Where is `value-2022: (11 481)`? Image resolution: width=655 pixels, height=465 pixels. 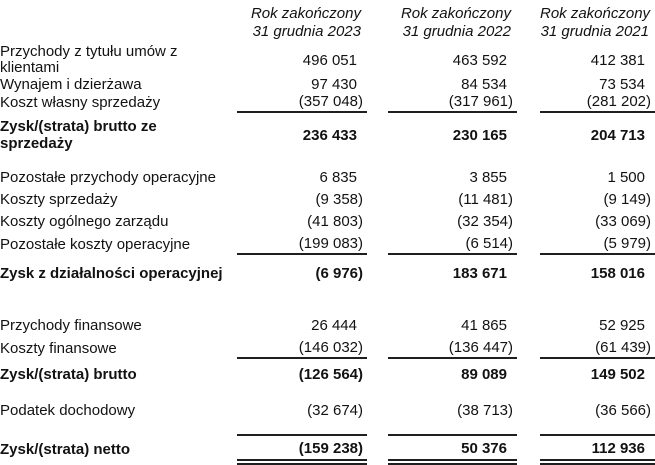 value-2022: (11 481) is located at coordinates (485, 199).